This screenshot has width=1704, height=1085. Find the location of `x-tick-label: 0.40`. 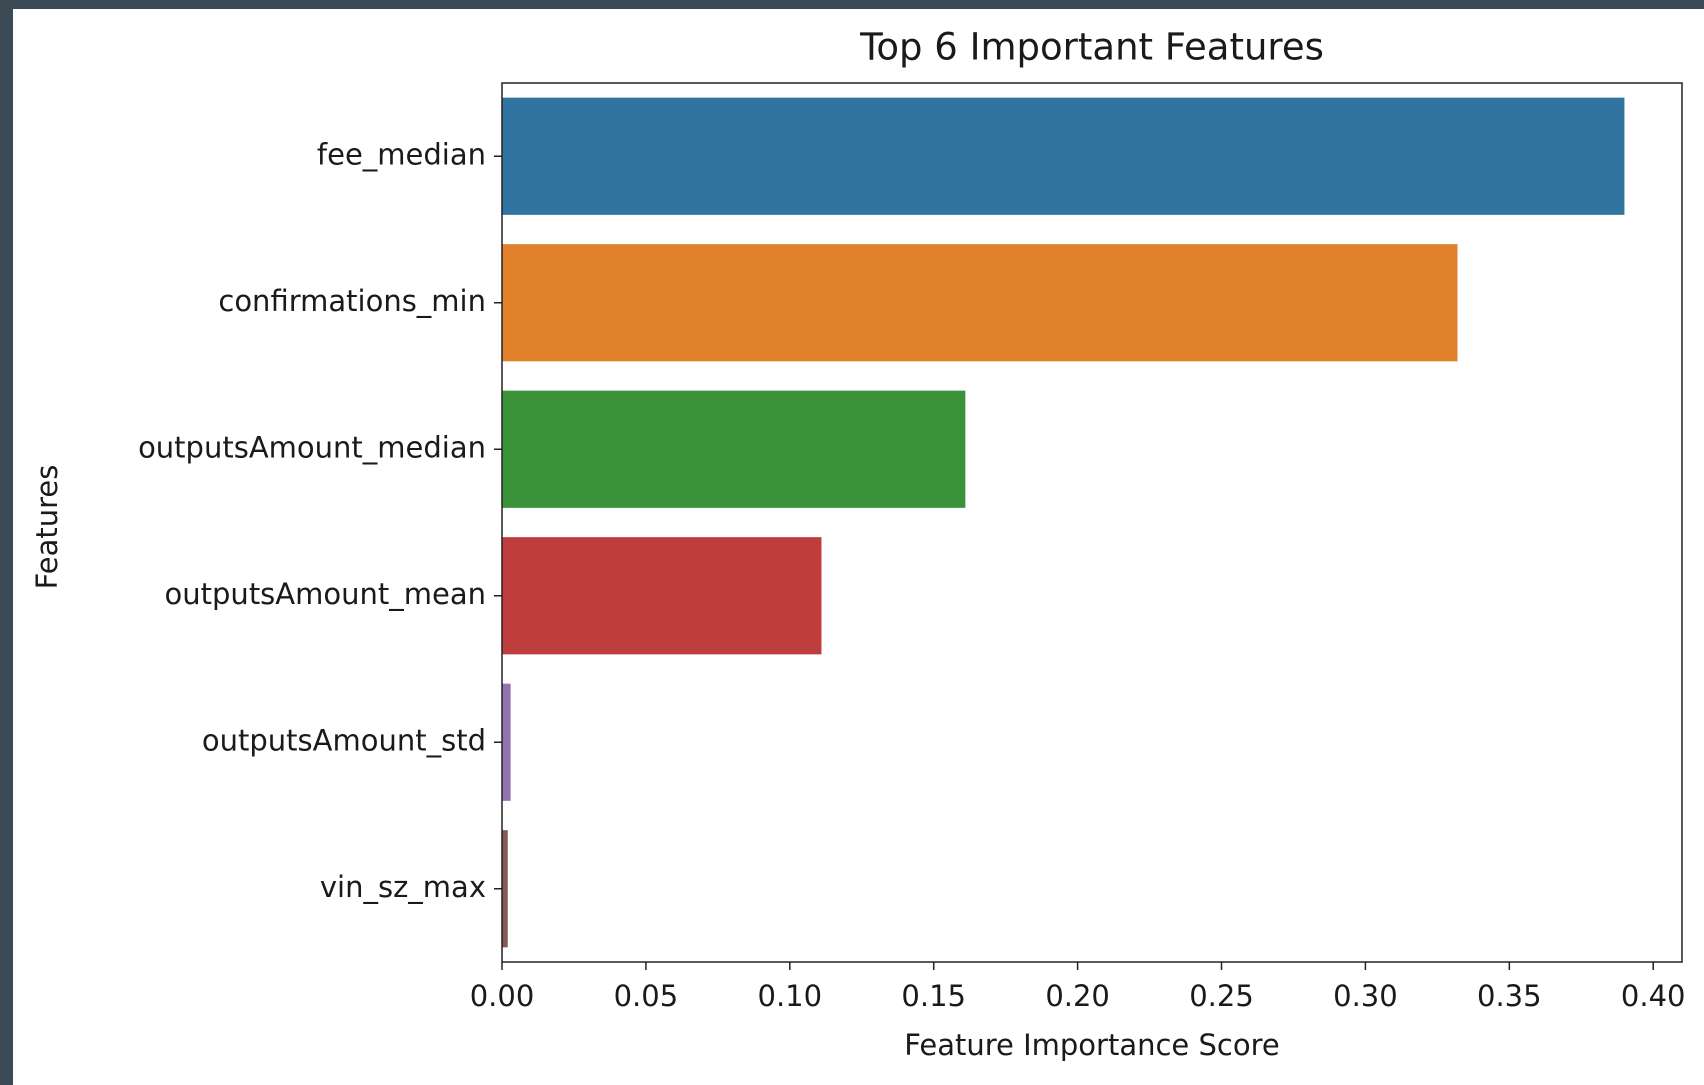

x-tick-label: 0.40 is located at coordinates (1653, 996).